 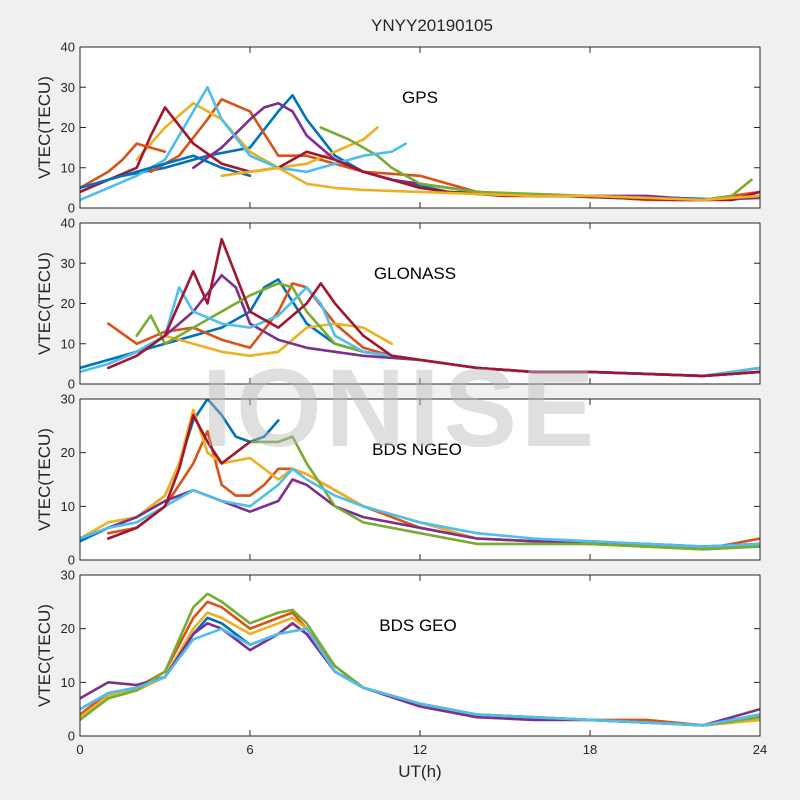 What do you see at coordinates (420, 97) in the screenshot?
I see `panel-label: GPS` at bounding box center [420, 97].